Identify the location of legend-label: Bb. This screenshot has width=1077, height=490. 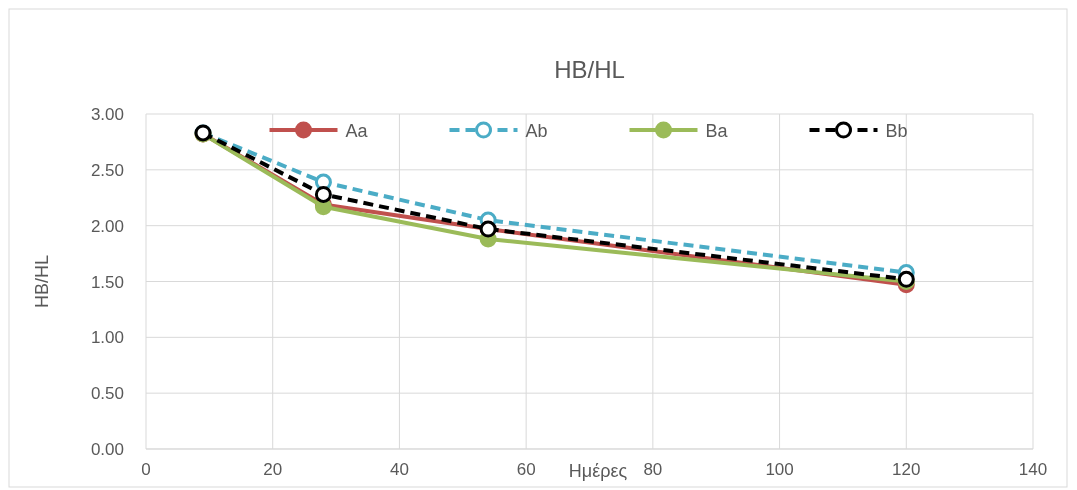
(896, 131).